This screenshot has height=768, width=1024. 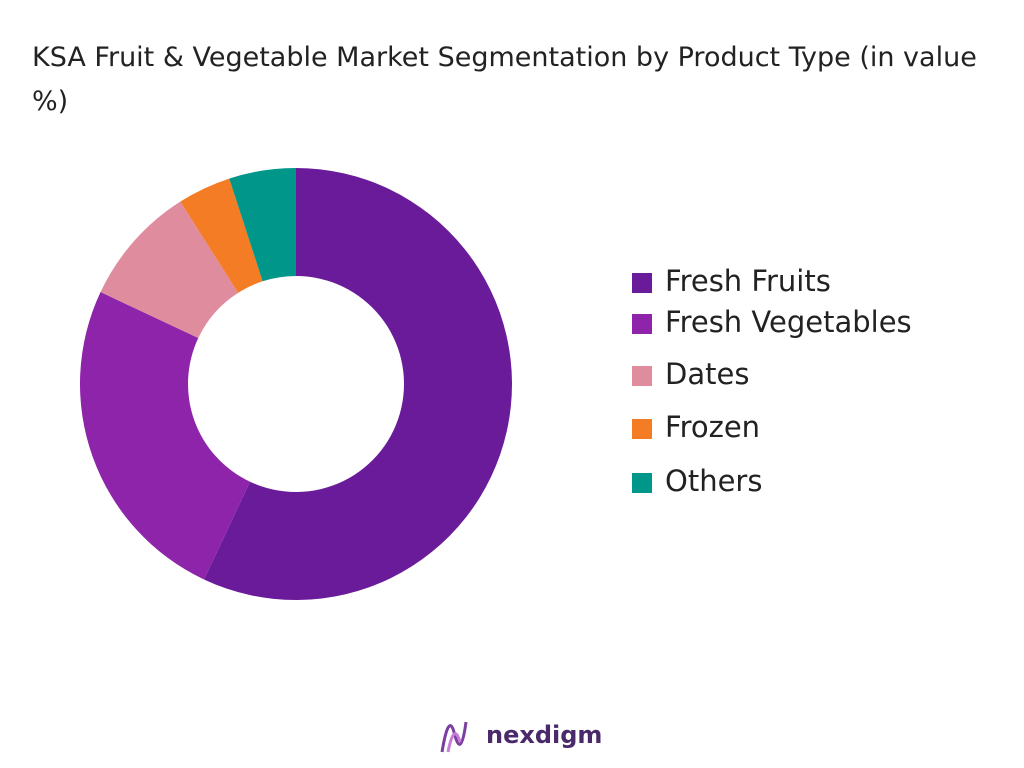 What do you see at coordinates (748, 281) in the screenshot?
I see `legend-label: Fresh Fruits` at bounding box center [748, 281].